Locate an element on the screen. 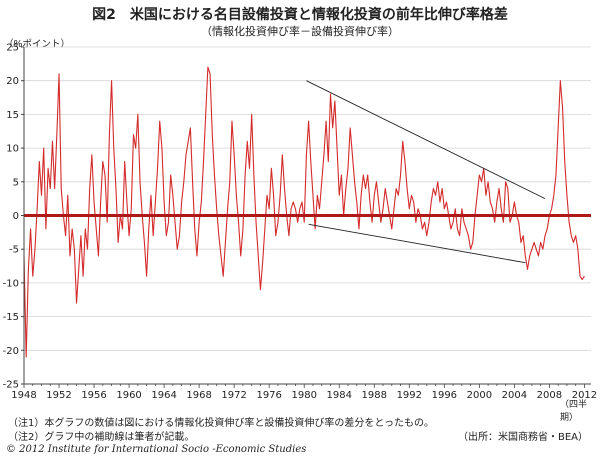 The width and height of the screenshot is (600, 460). note-2: （注2）グラフ中の補助線は筆者が記載。 is located at coordinates (101, 437).